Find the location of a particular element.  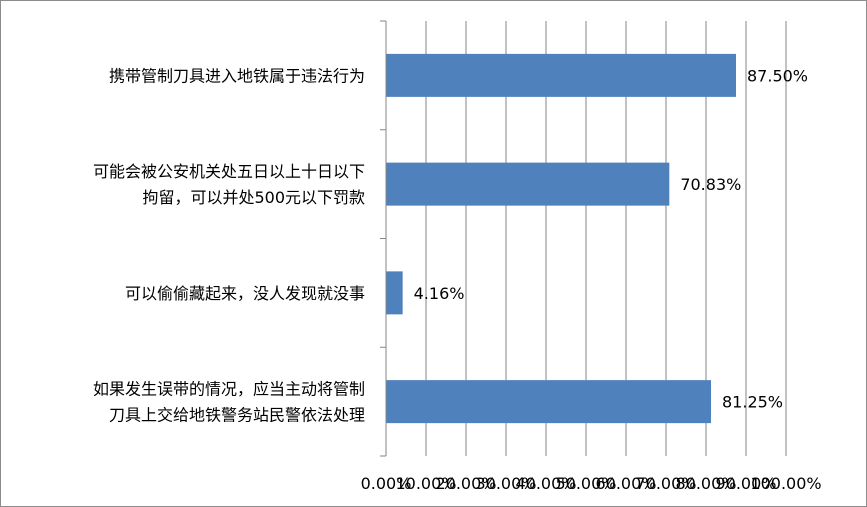

x-tick-label: 0.00% is located at coordinates (386, 483).